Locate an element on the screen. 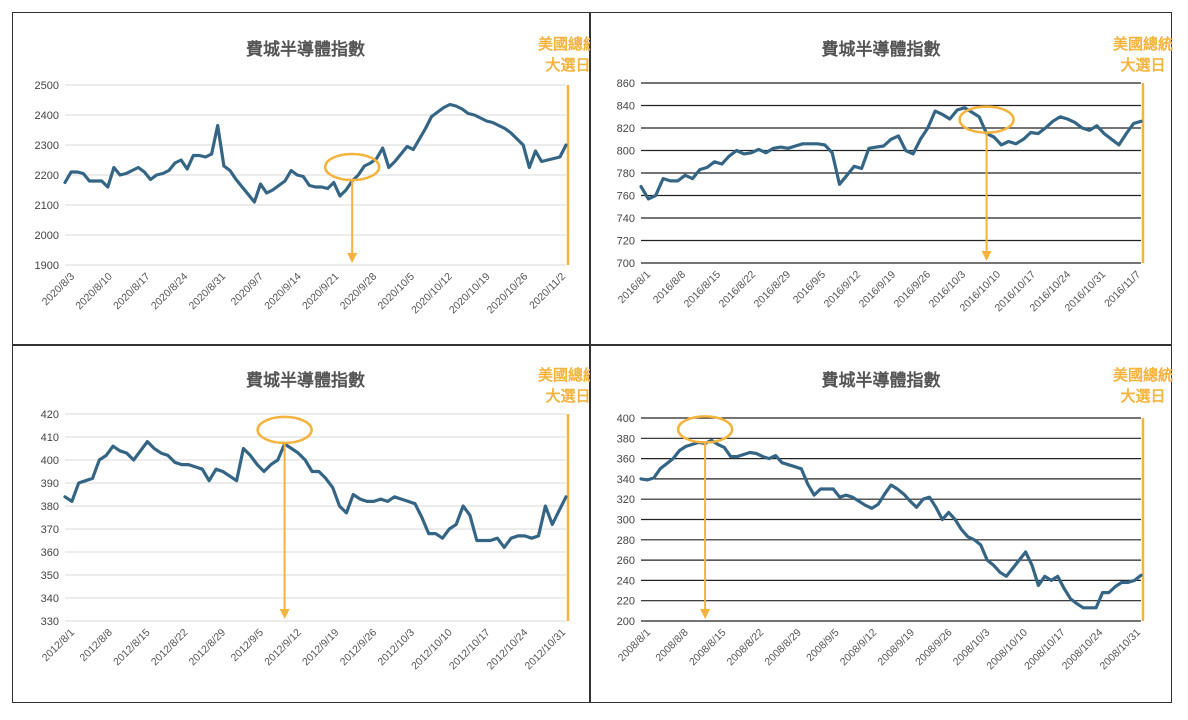  y-tick-label: 840 is located at coordinates (626, 107).